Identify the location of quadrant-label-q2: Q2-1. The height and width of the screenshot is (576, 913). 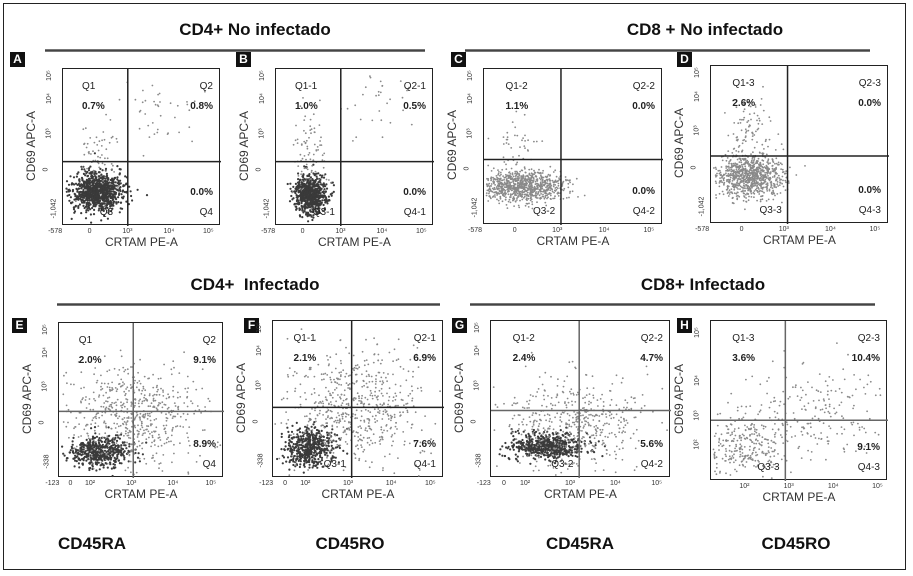
(414, 86).